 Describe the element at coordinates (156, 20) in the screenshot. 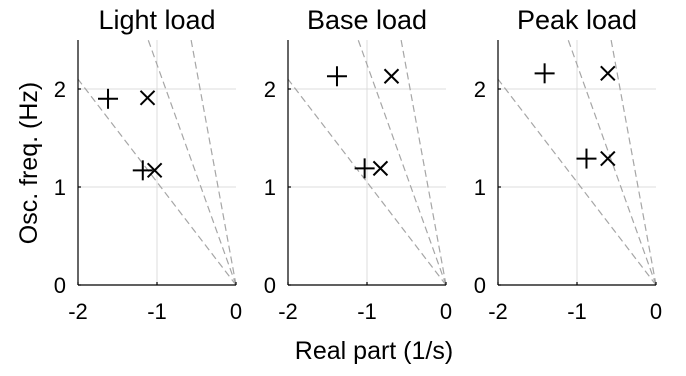

I see `panel-title: Light load` at that location.